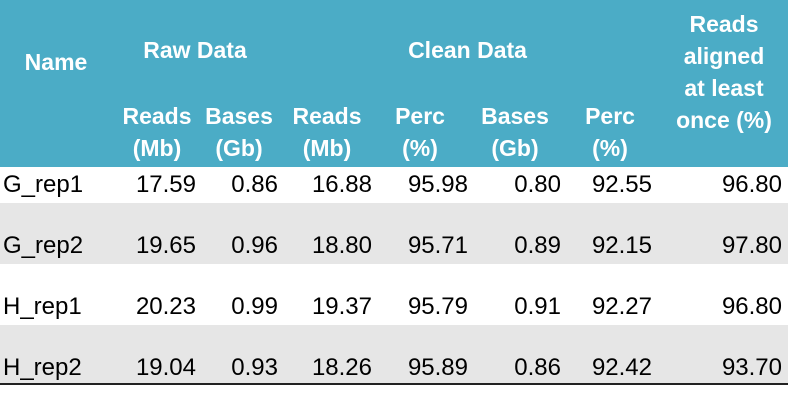 The width and height of the screenshot is (788, 411). Describe the element at coordinates (751, 245) in the screenshot. I see `cell-aligned: 97.80` at that location.